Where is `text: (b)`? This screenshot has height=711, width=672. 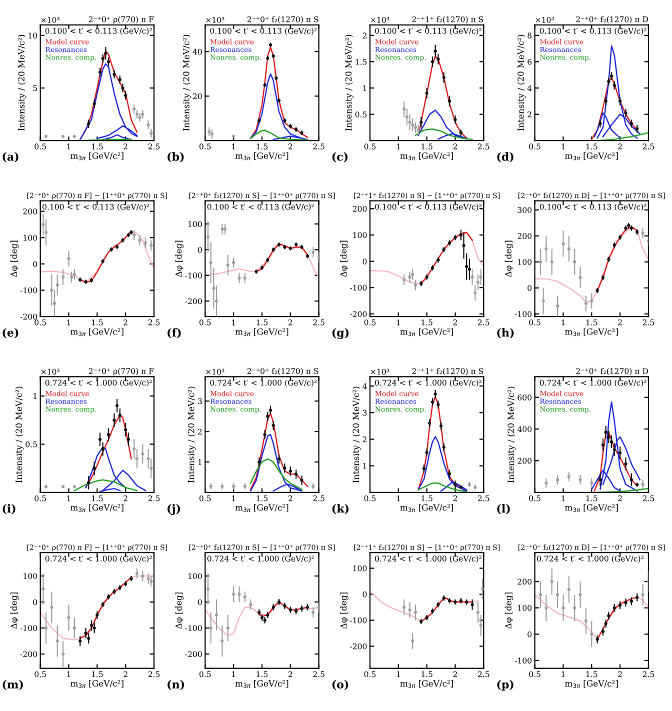 text: (b) is located at coordinates (176, 157).